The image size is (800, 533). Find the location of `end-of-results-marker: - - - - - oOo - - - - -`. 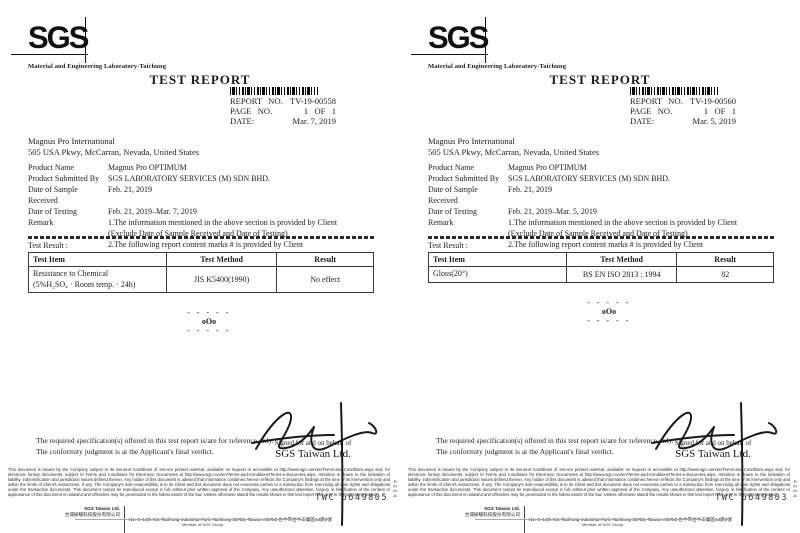

end-of-results-marker: - - - - - oOo - - - - - is located at coordinates (601, 311).